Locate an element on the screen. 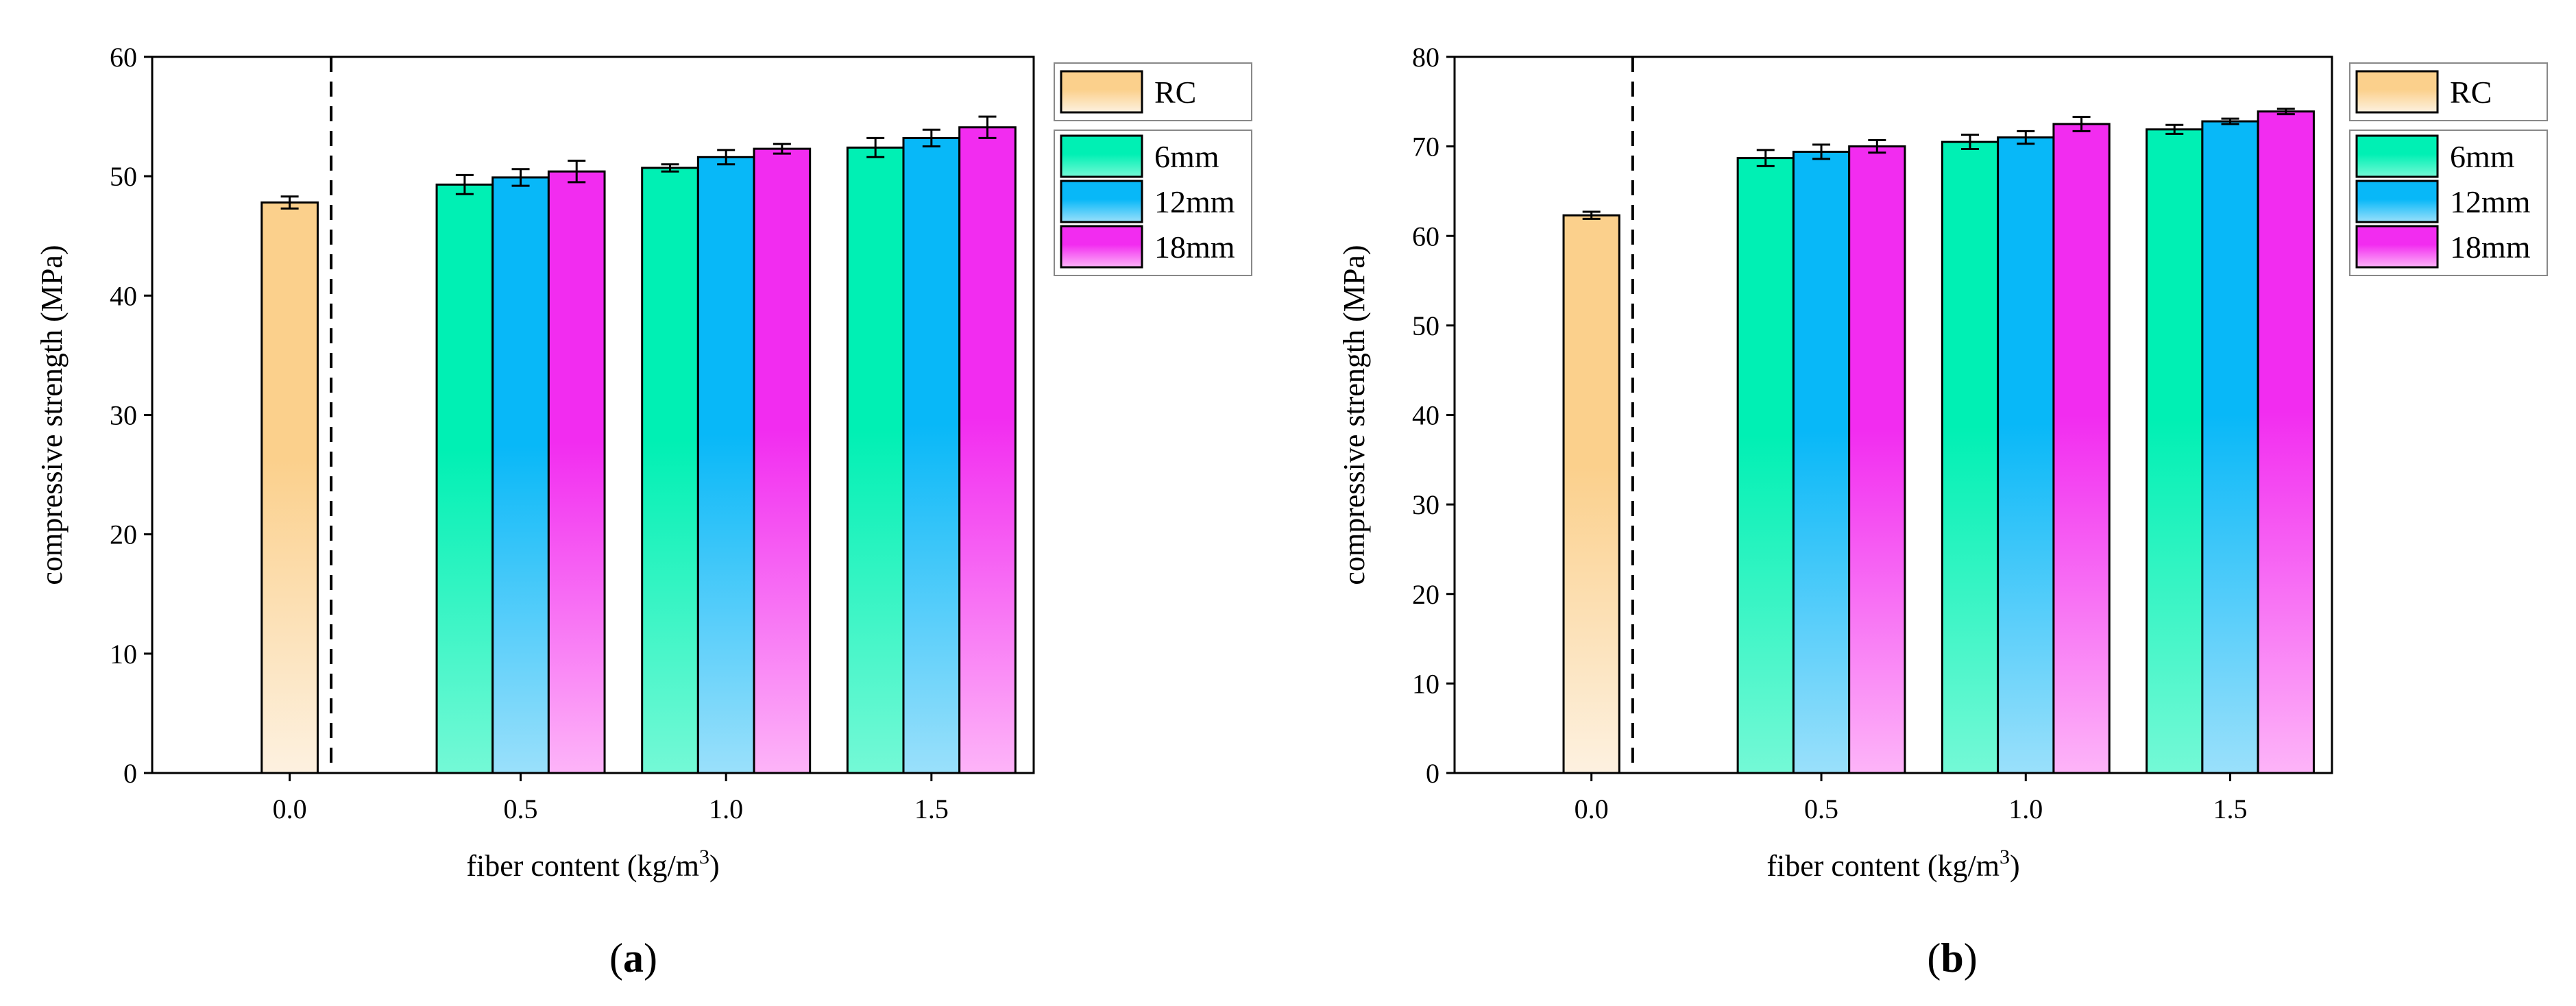  panel-label: (a) is located at coordinates (633, 958).